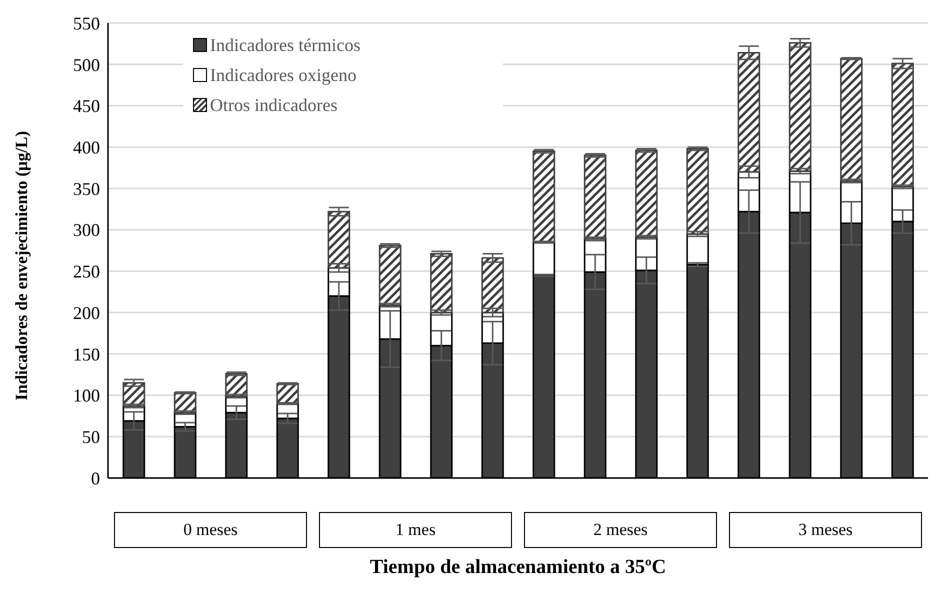 The image size is (950, 610). What do you see at coordinates (86, 188) in the screenshot?
I see `y-tick-label: 350` at bounding box center [86, 188].